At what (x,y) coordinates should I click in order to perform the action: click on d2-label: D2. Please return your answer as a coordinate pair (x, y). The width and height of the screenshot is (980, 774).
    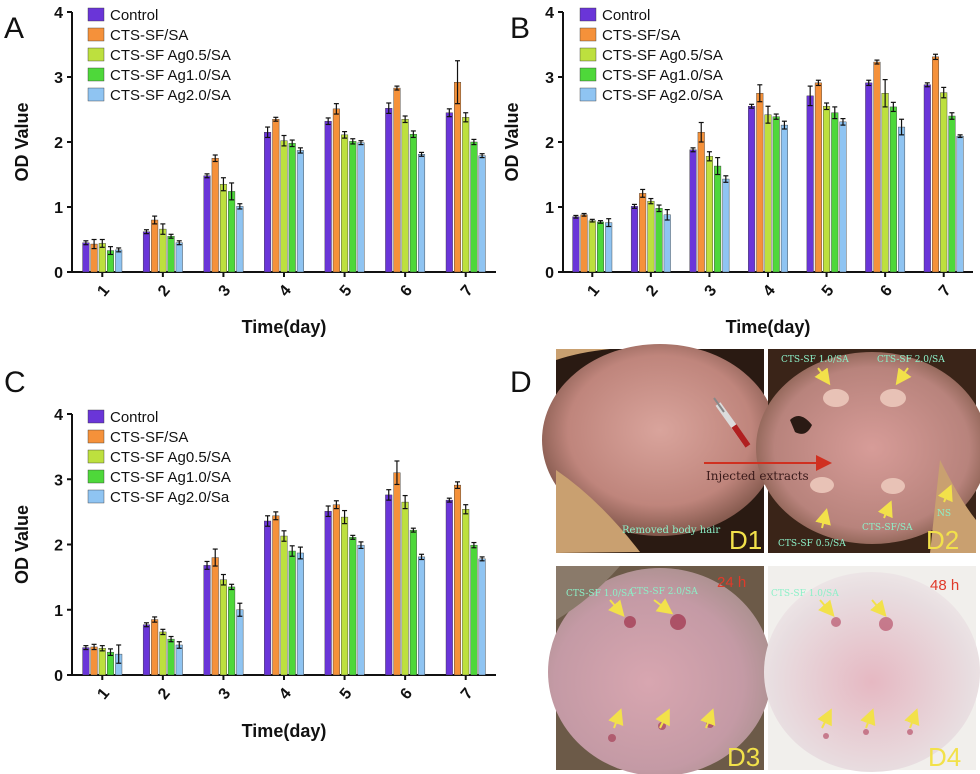
    Looking at the image, I should click on (942, 540).